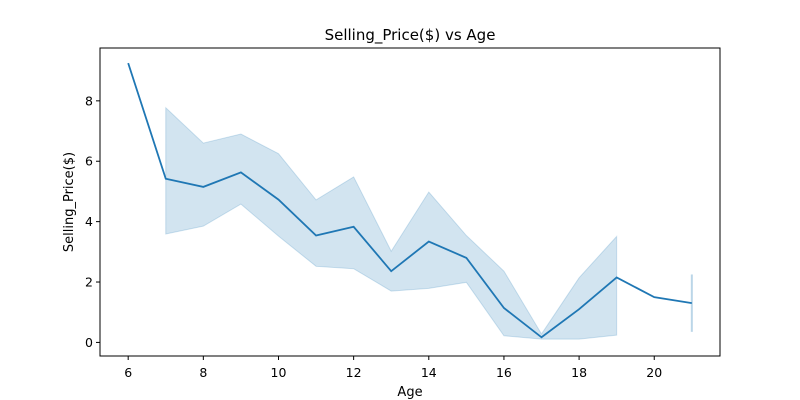 This screenshot has width=800, height=400. I want to click on x-axis: 6 8 10 12 14 16 18 20, so click(393, 368).